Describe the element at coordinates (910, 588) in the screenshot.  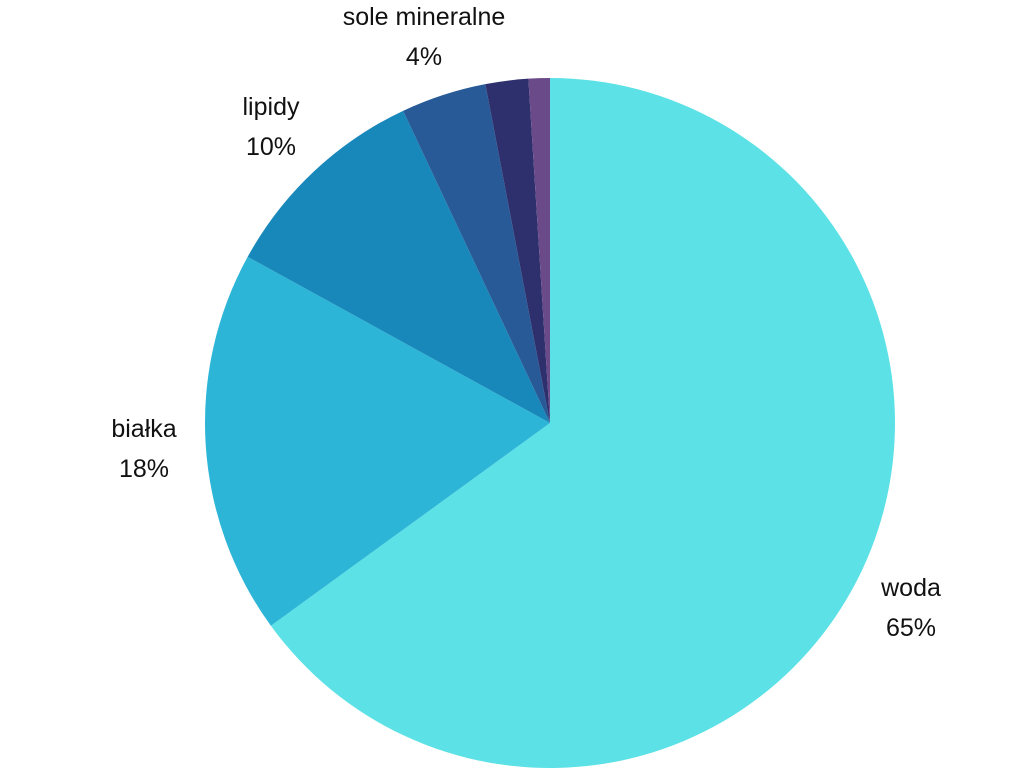
I see `label-name-woda: woda` at that location.